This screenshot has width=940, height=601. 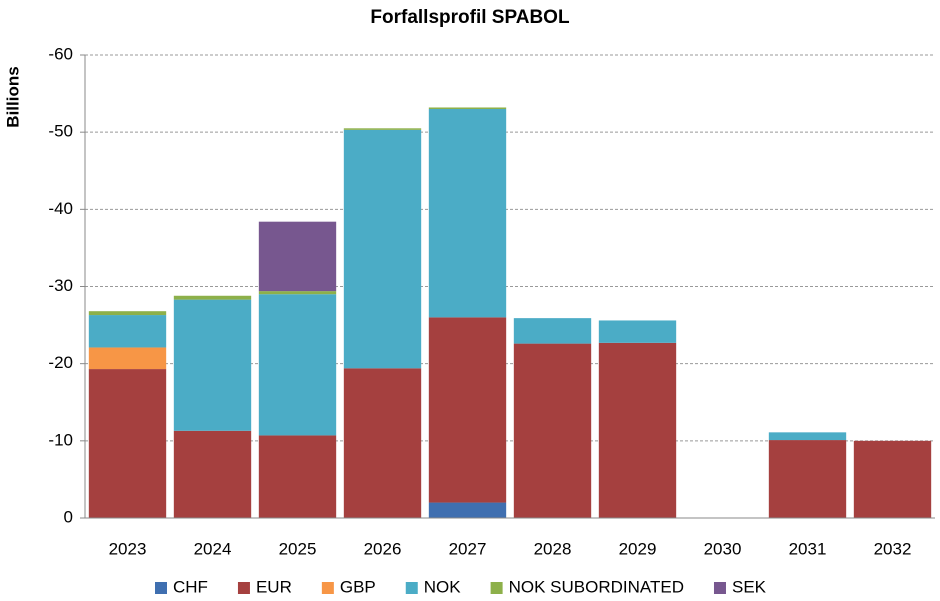 I want to click on x-tick-label: 2026, so click(x=383, y=548).